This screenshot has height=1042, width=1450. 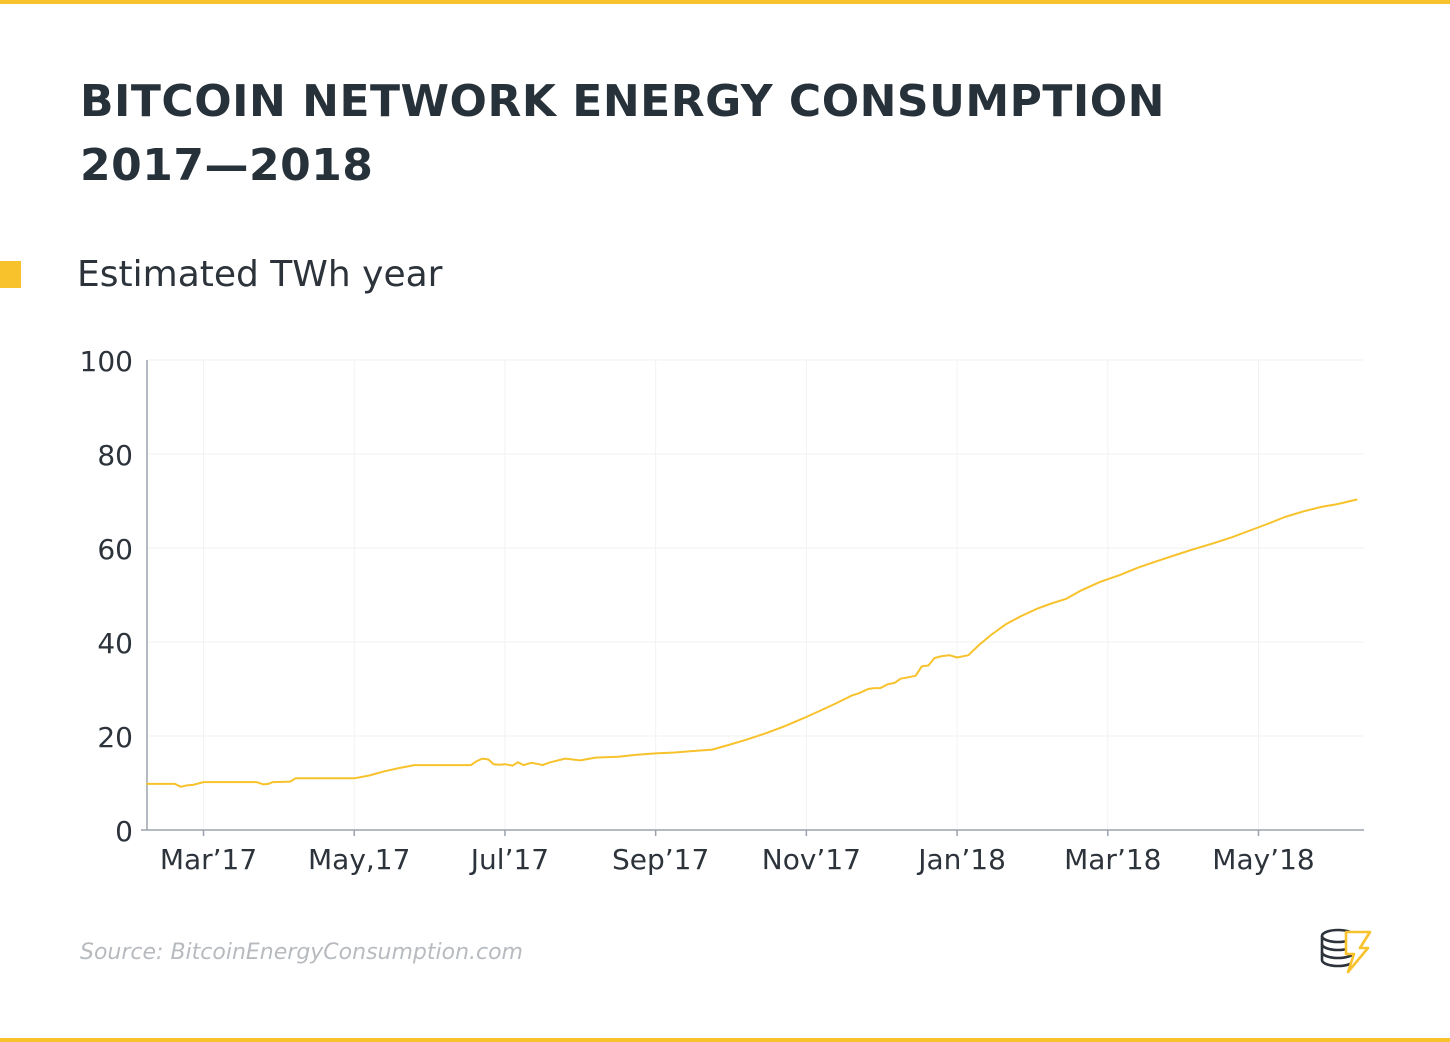 I want to click on legend-label: Estimated TWh year, so click(x=260, y=274).